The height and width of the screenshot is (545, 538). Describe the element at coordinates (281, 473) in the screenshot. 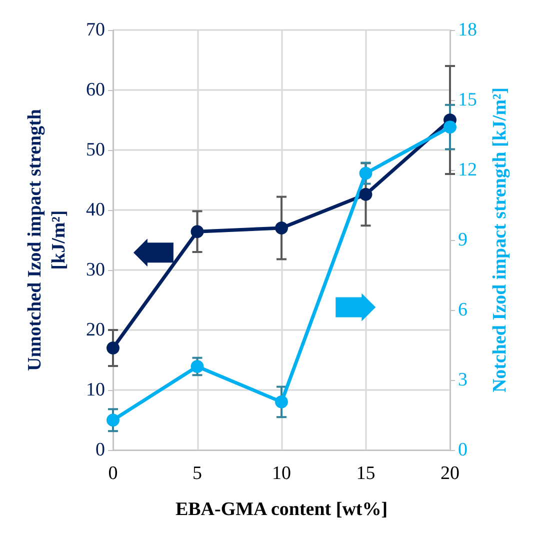

I see `x-tick-label: 10` at that location.